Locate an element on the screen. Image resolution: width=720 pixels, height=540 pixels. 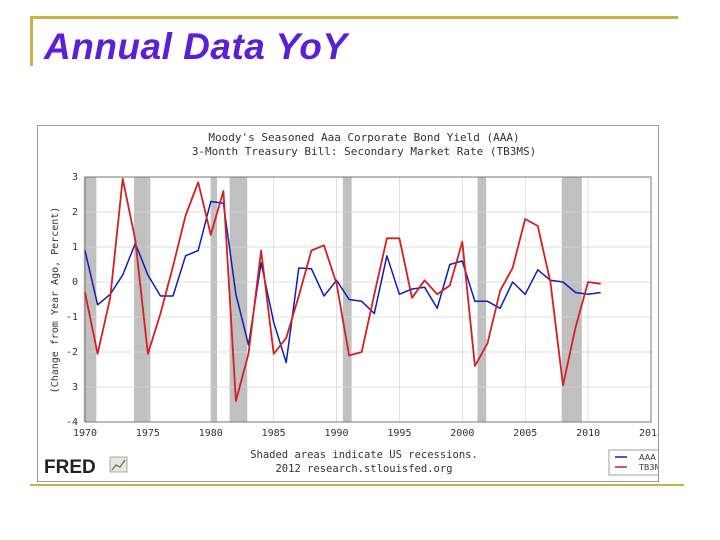
x-tick-label: 1980 is located at coordinates (211, 433).